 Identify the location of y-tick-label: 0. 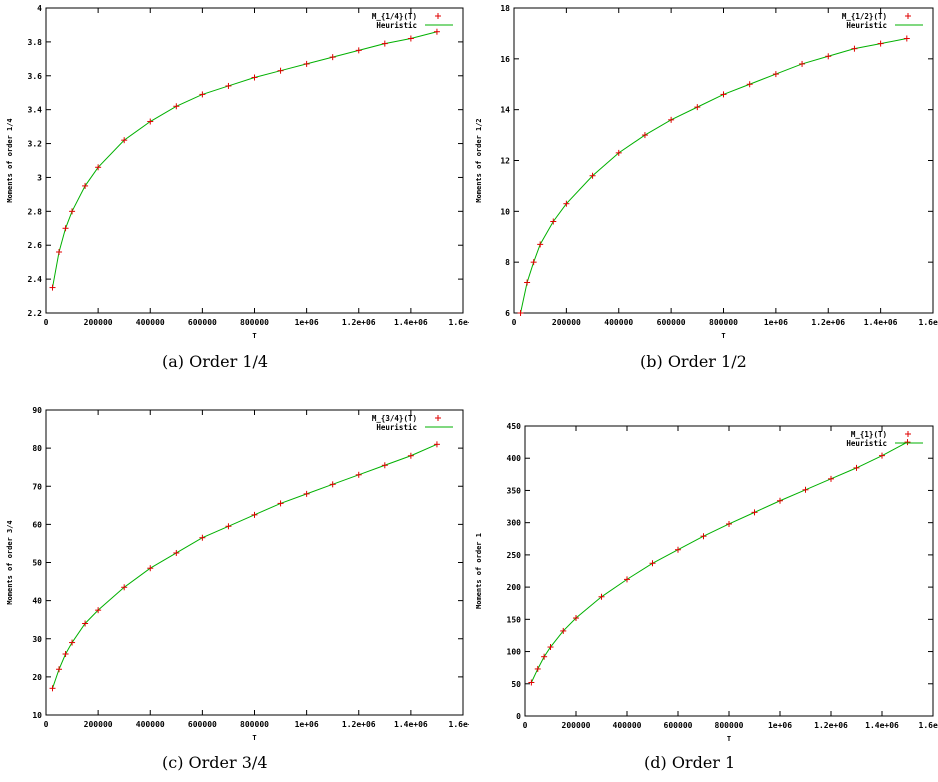
(518, 716).